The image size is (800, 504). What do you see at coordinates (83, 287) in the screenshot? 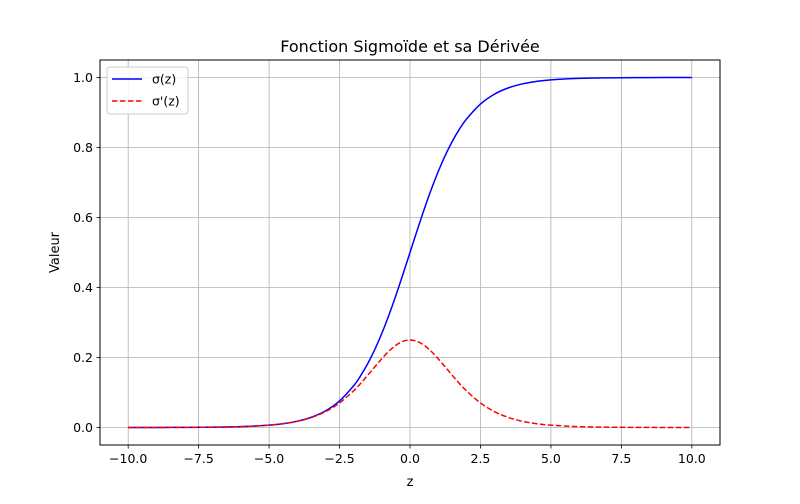
I see `y-tick-label: 0.4` at bounding box center [83, 287].